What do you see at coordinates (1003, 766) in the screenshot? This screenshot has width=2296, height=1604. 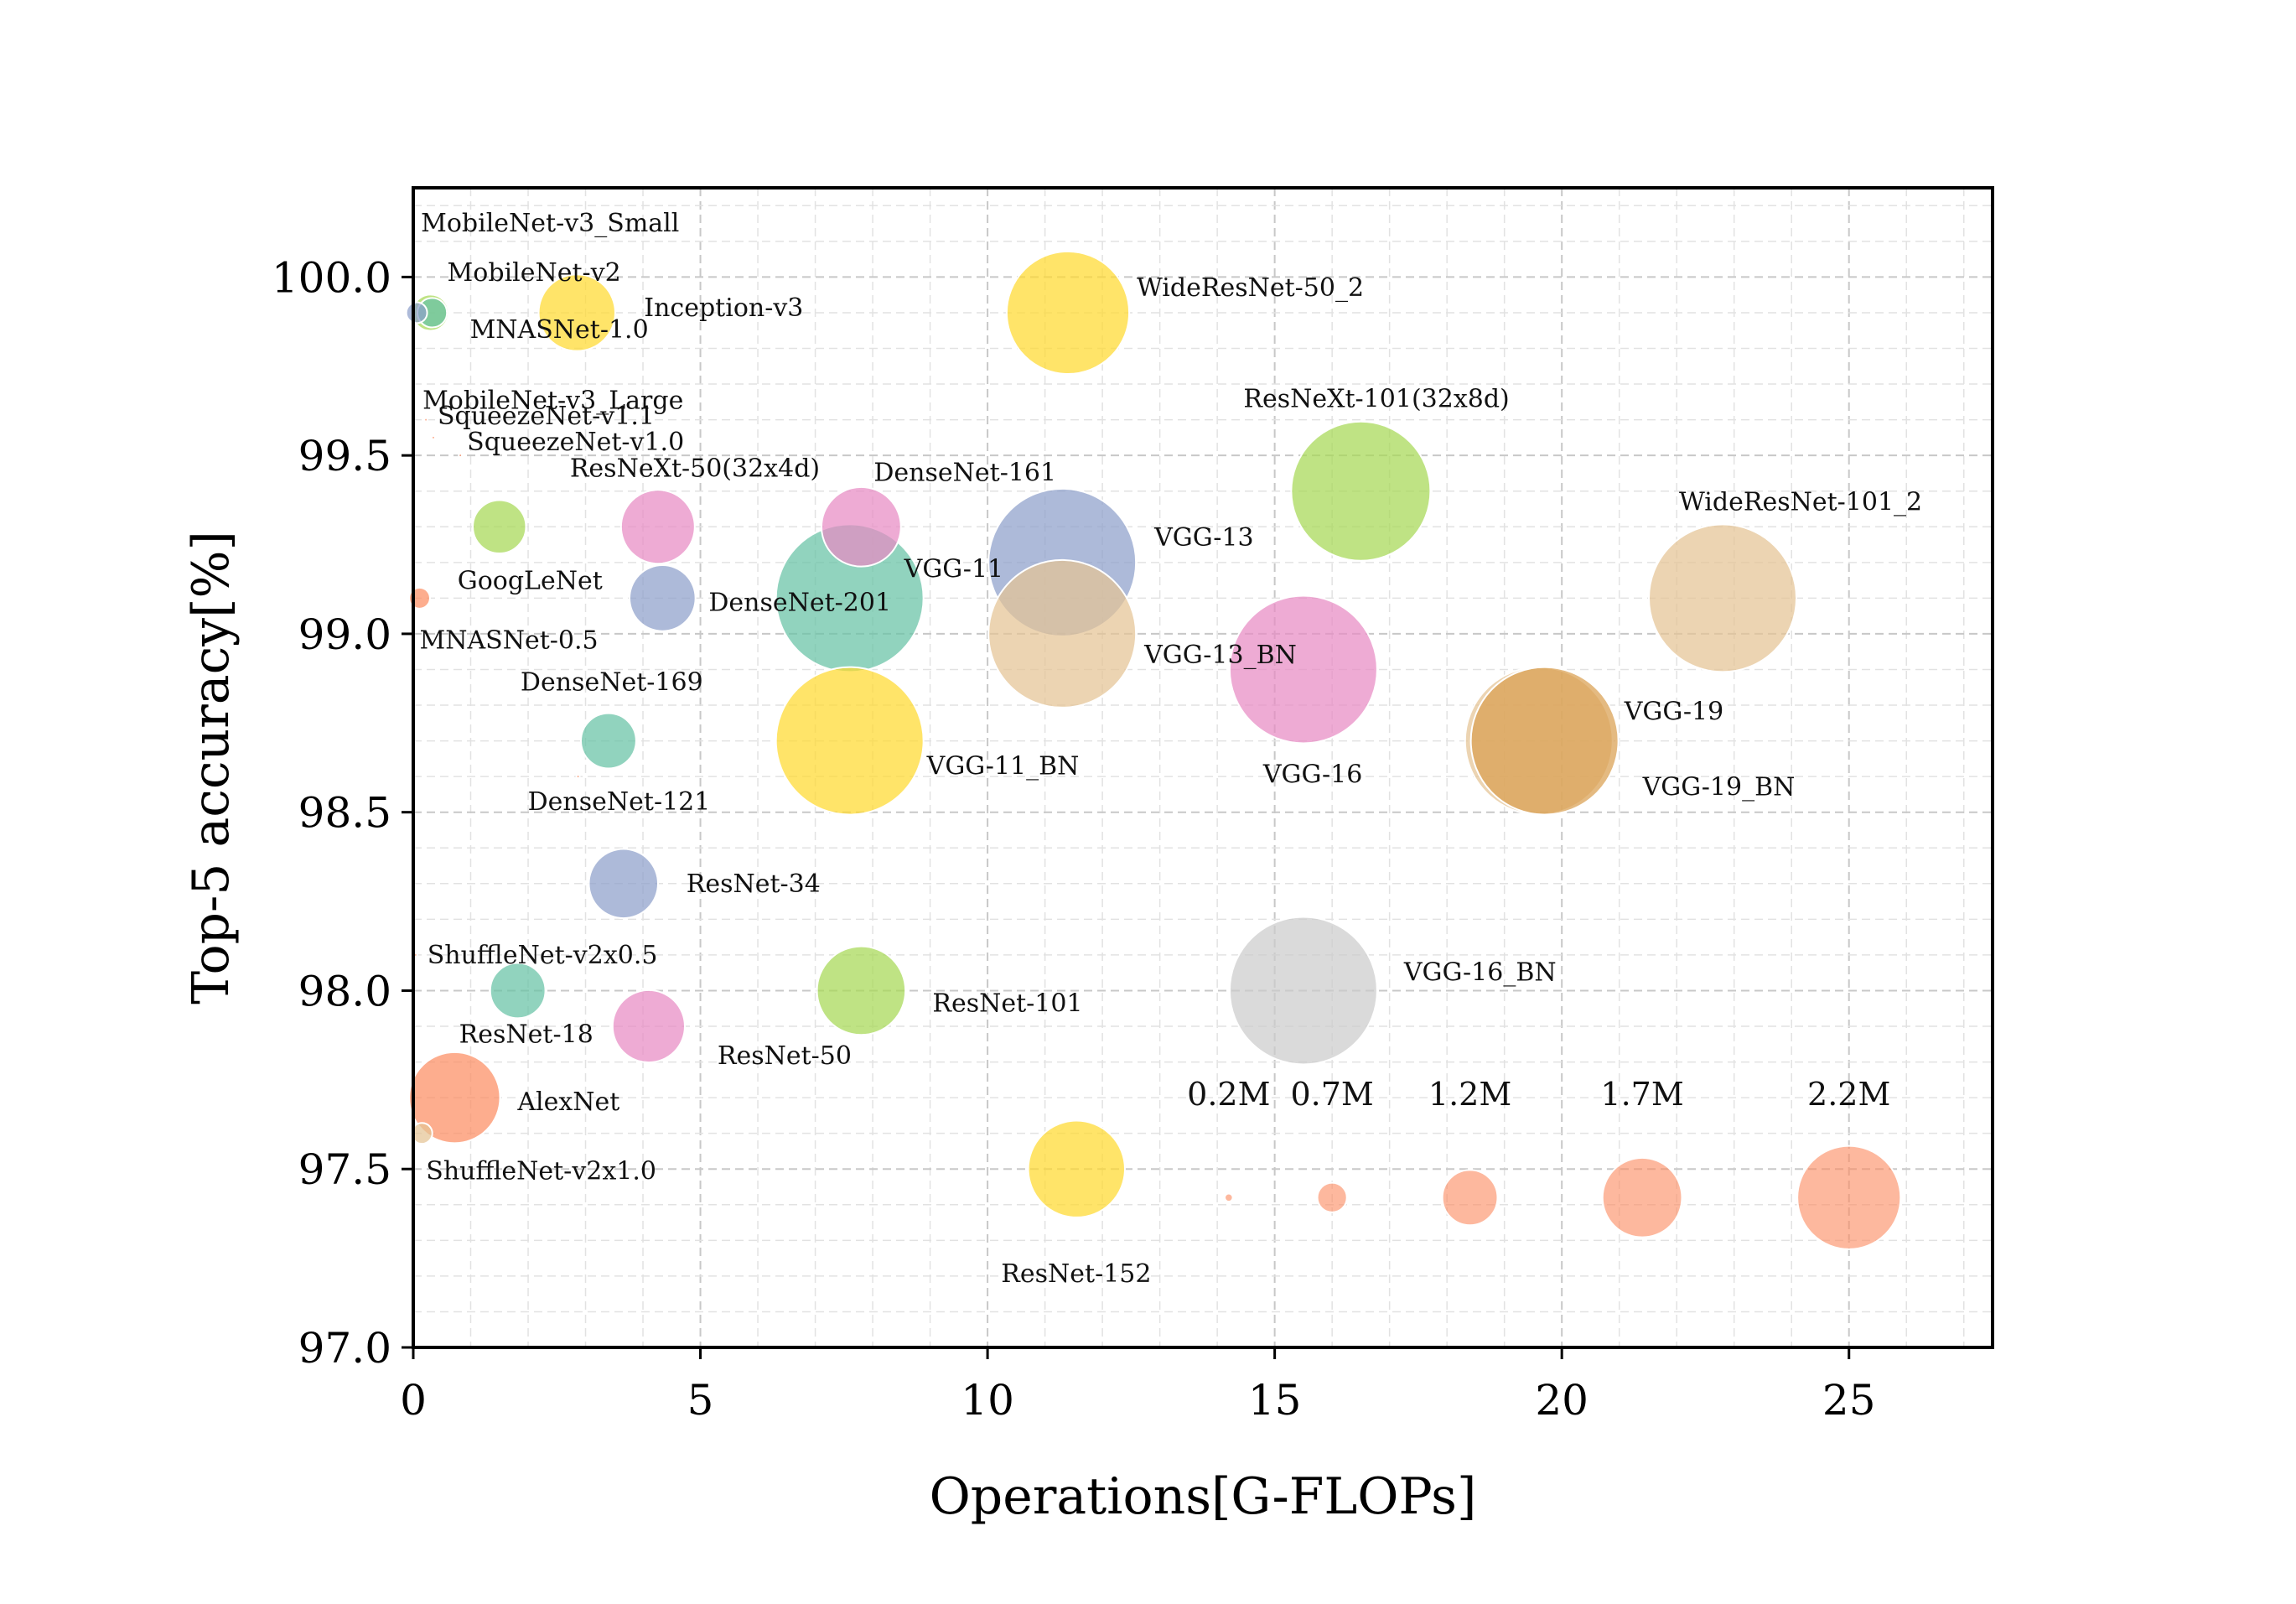 I see `point-label: VGG-11_BN` at bounding box center [1003, 766].